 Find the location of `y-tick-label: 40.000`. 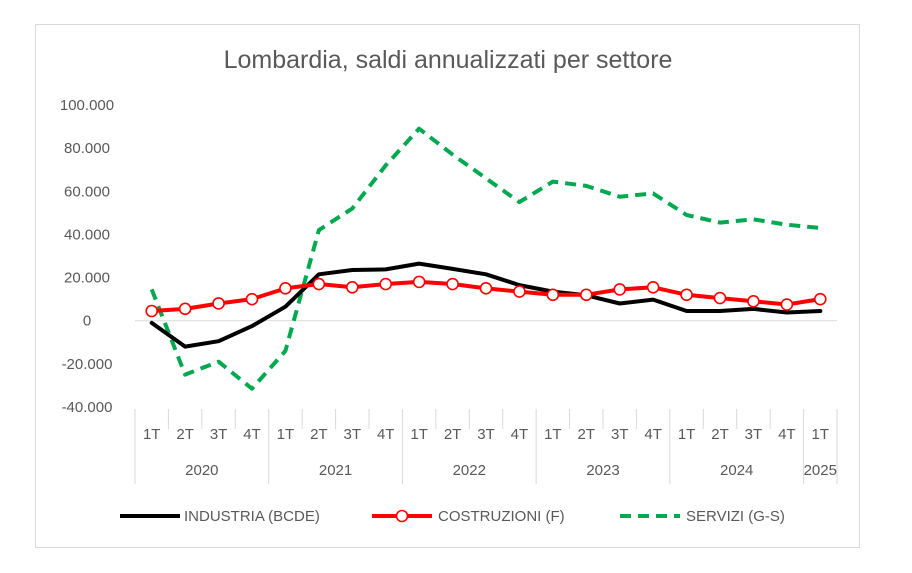

y-tick-label: 40.000 is located at coordinates (87, 234).